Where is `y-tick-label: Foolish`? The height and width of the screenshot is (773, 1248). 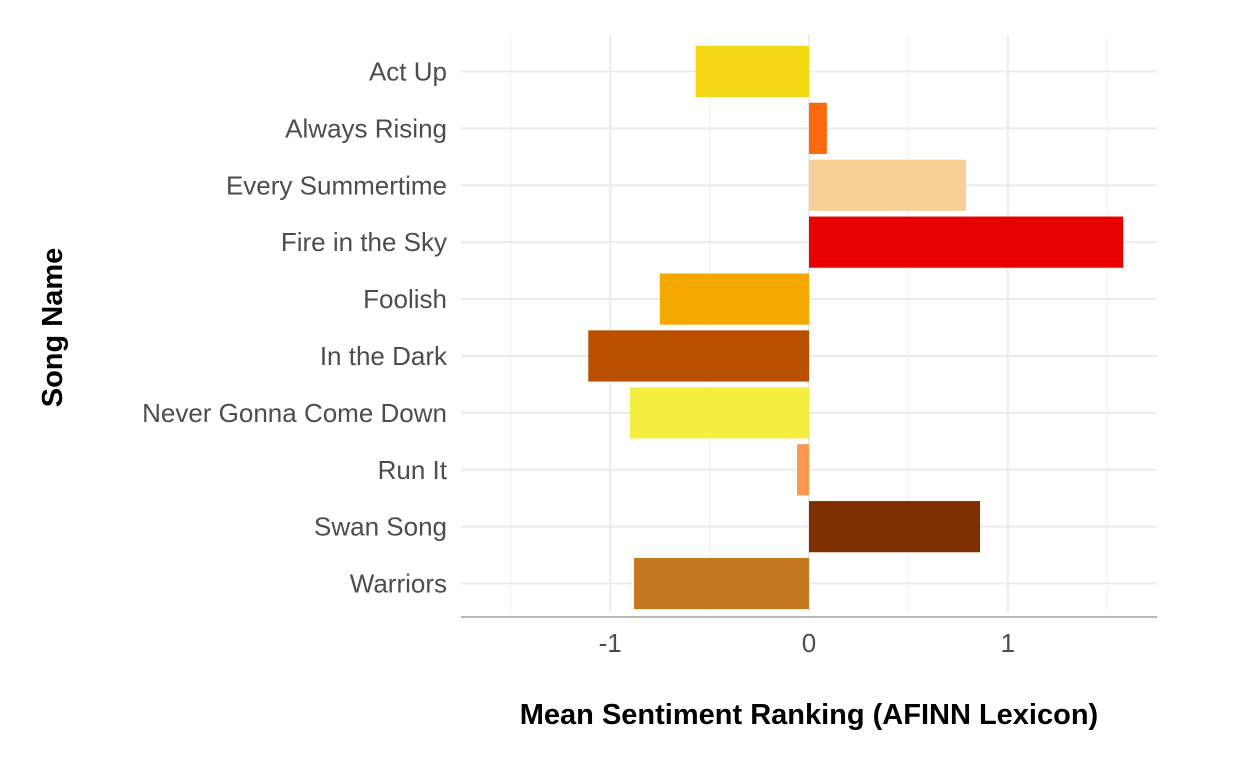
y-tick-label: Foolish is located at coordinates (405, 299).